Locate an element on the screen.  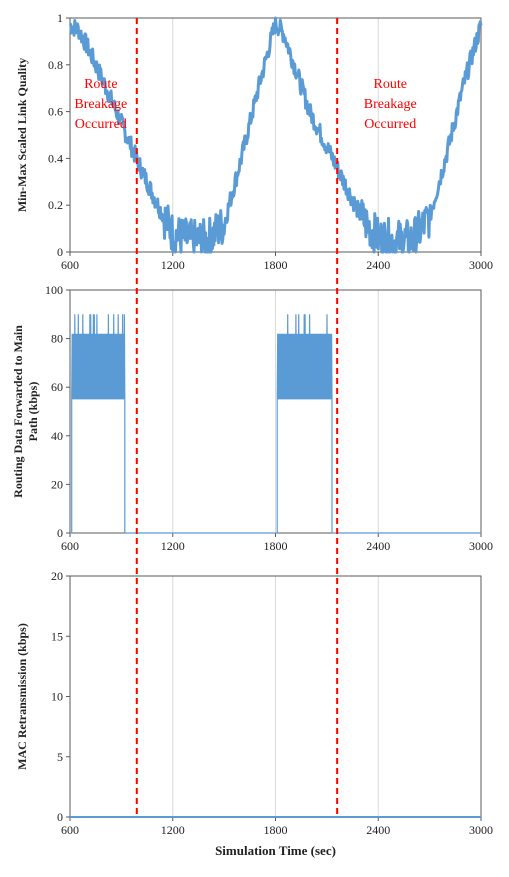
y-axis-label-line: Routing Data Forwarded to Main is located at coordinates (18, 411).